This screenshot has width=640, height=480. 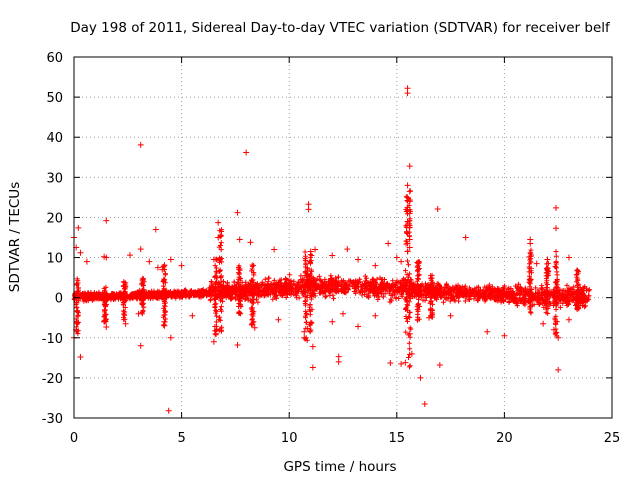 I want to click on x-tick-label: 15, so click(x=397, y=438).